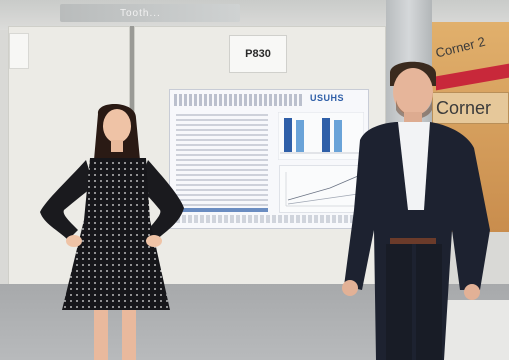 The image size is (509, 360). I want to click on board-number-text: P830, so click(258, 54).